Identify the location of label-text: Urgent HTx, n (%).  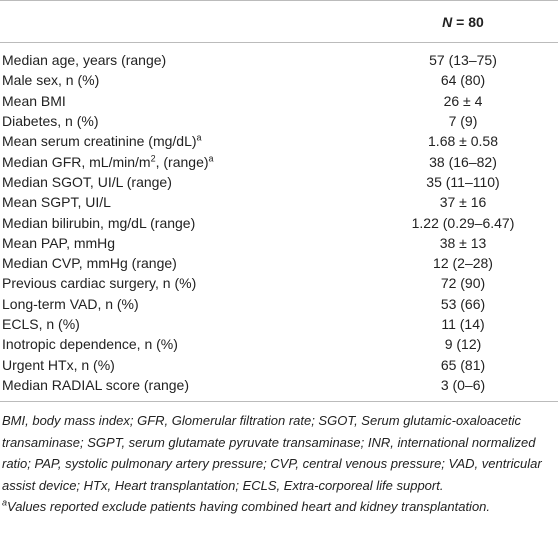
(58, 364).